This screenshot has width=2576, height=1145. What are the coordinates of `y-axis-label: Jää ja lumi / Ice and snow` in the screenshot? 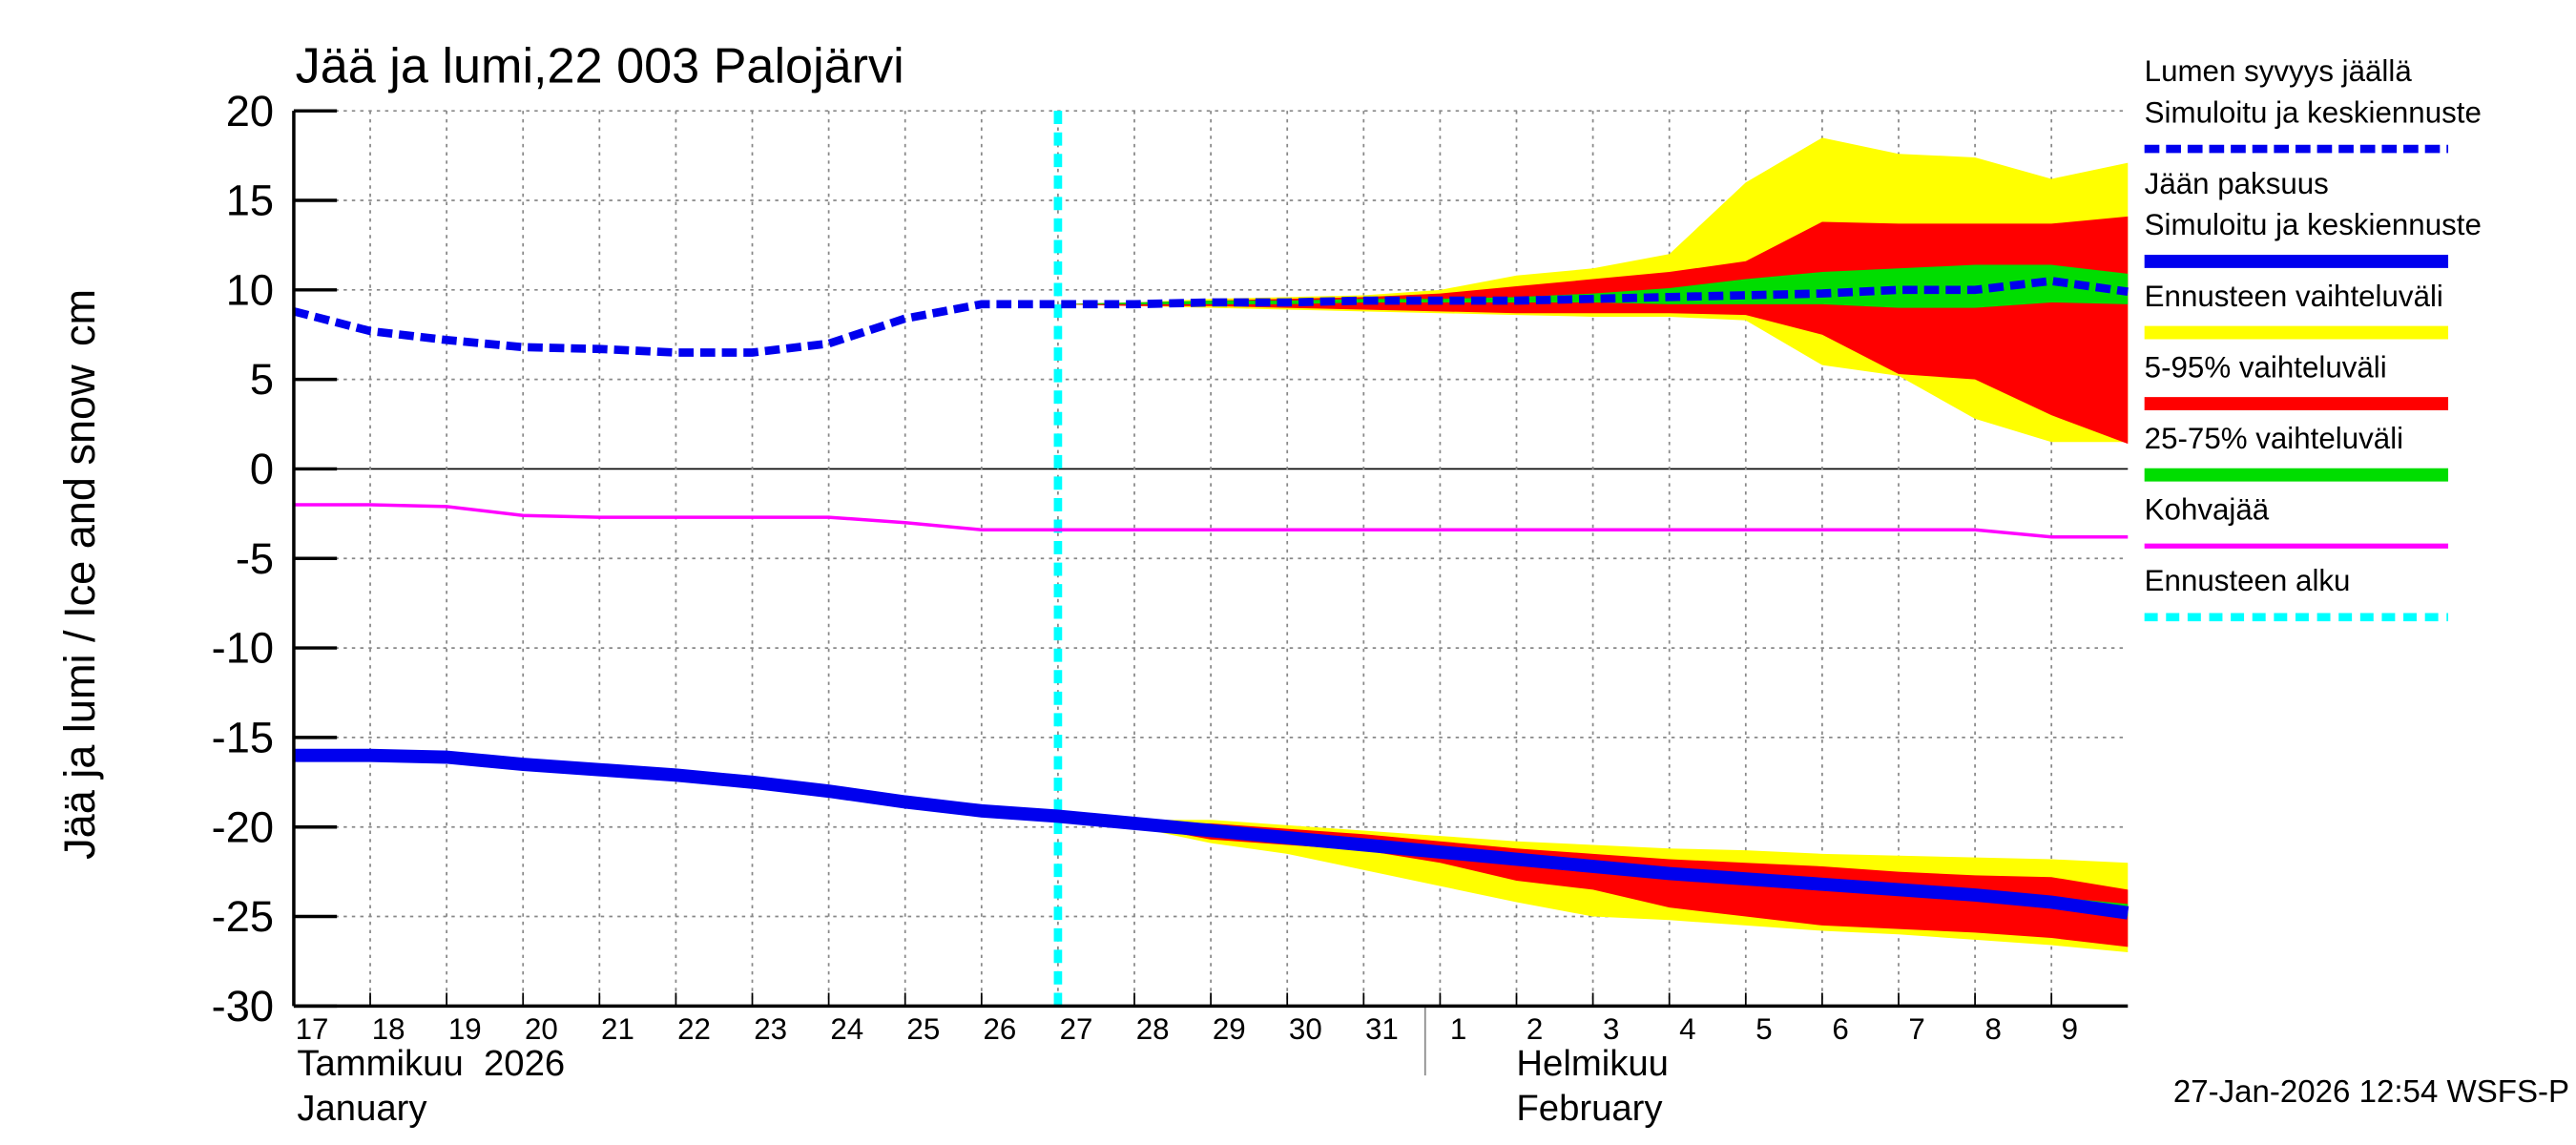 It's located at (79, 612).